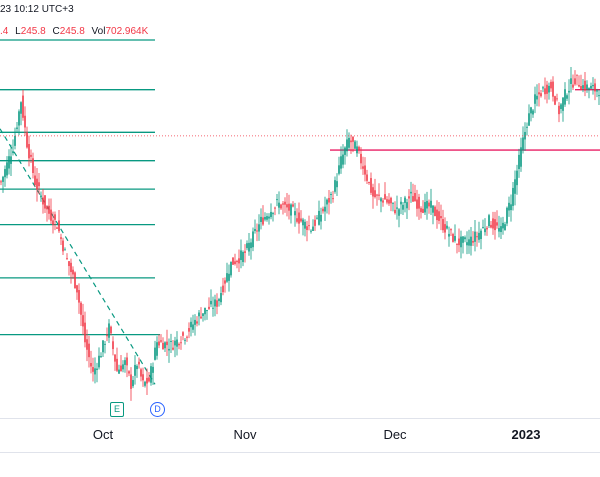  What do you see at coordinates (33, 31) in the screenshot?
I see `low-value: 245.8` at bounding box center [33, 31].